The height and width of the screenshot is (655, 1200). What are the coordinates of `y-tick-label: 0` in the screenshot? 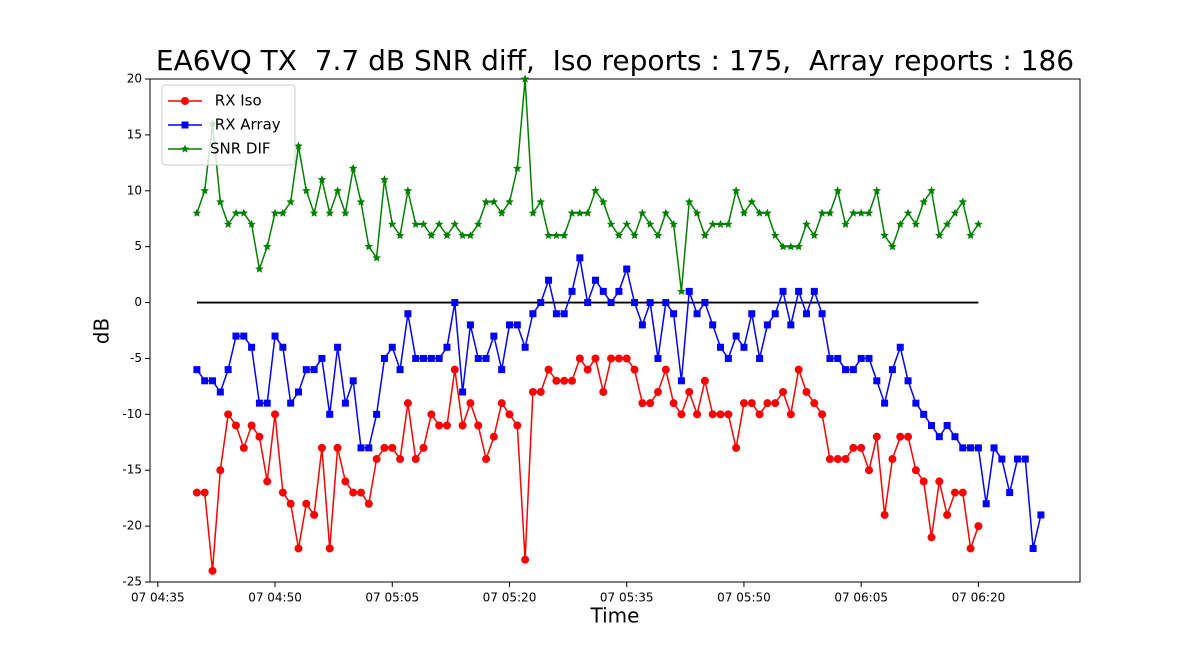 It's located at (138, 302).